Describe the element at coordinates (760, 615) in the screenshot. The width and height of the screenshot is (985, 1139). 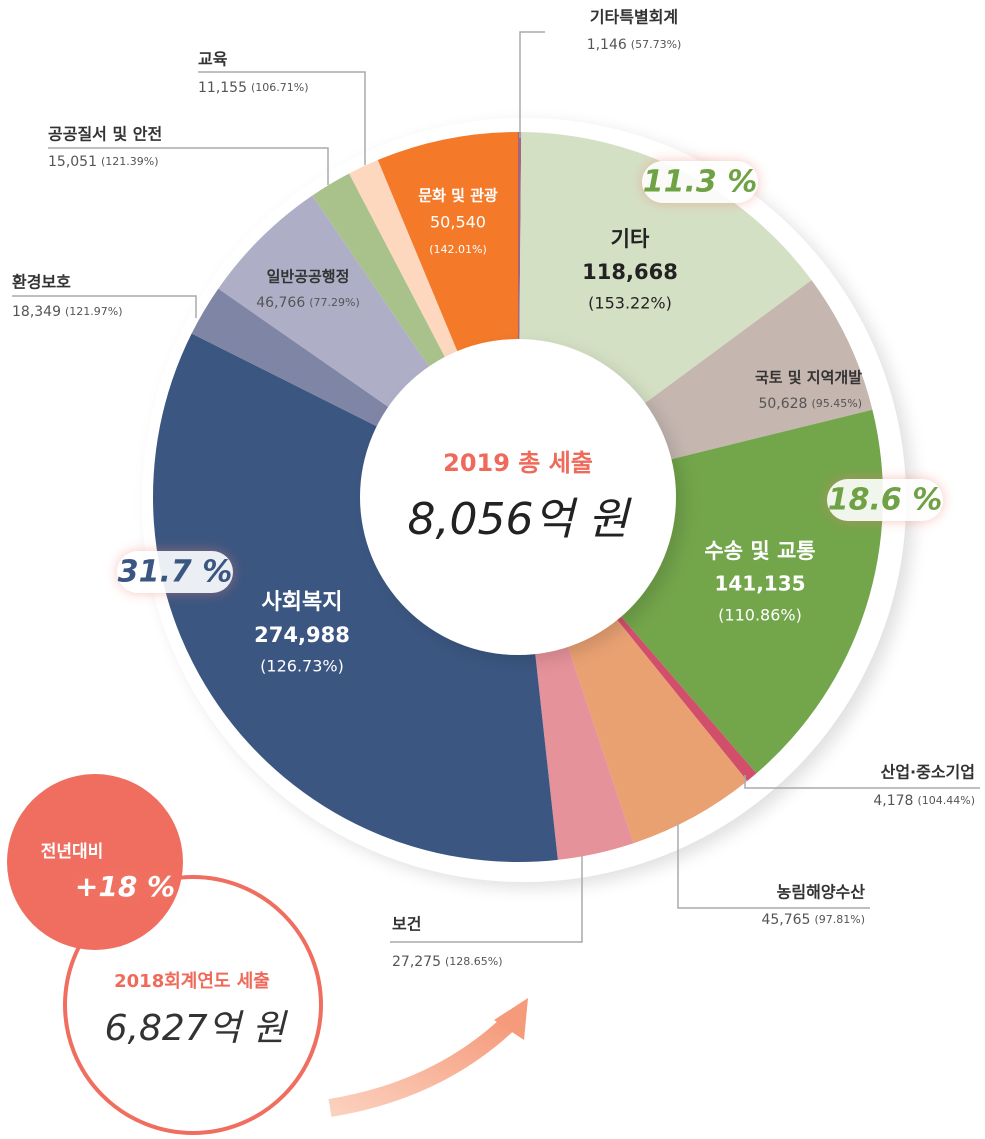
I see `rate-label: (110.86%)` at that location.